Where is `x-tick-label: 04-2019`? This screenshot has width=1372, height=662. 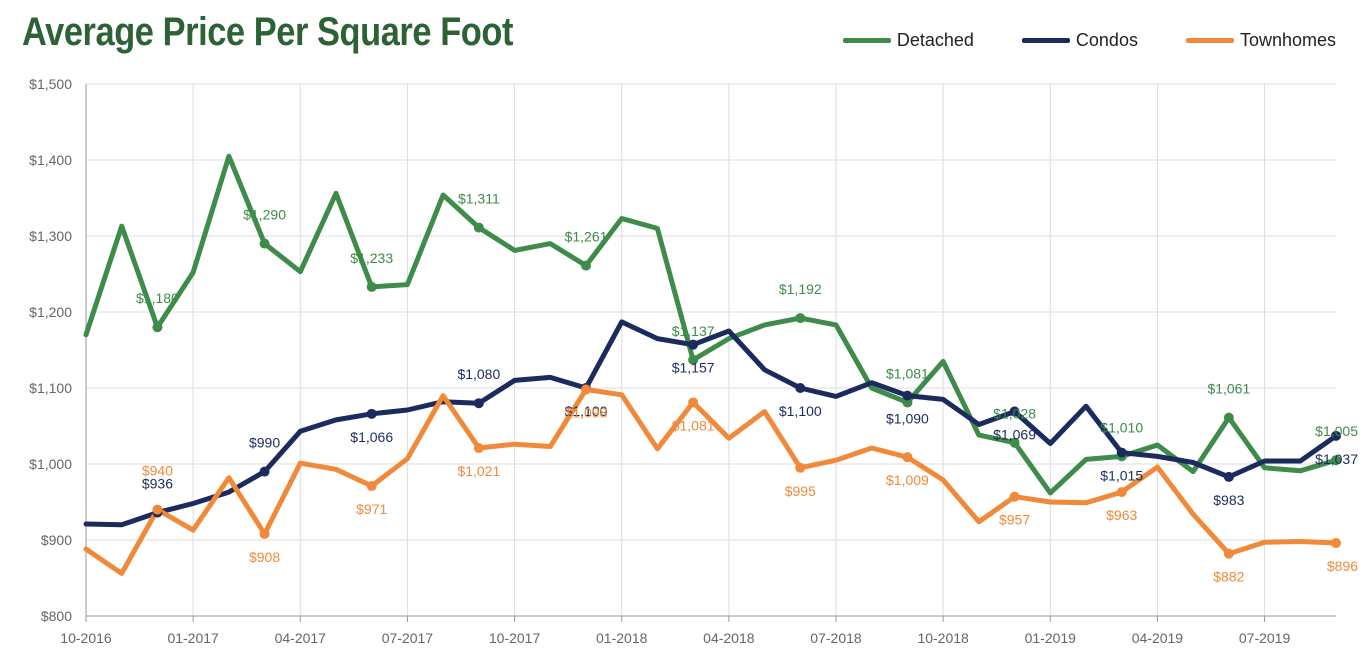 x-tick-label: 04-2019 is located at coordinates (1158, 638).